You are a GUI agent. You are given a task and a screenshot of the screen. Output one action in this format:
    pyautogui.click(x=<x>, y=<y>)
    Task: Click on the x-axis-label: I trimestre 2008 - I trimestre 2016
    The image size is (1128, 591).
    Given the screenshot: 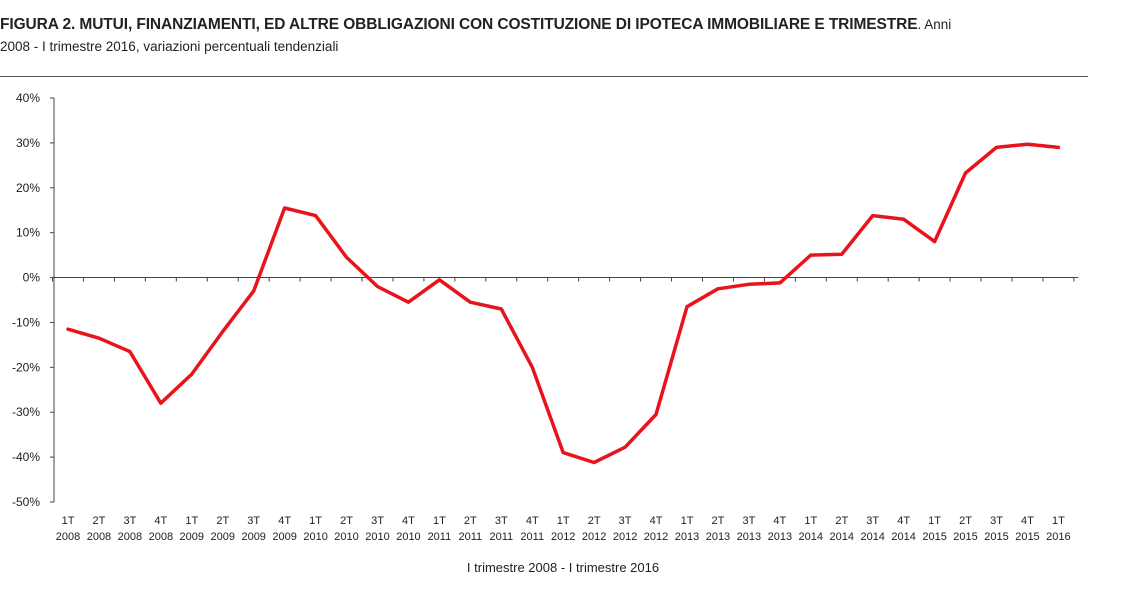 What is the action you would take?
    pyautogui.click(x=563, y=567)
    